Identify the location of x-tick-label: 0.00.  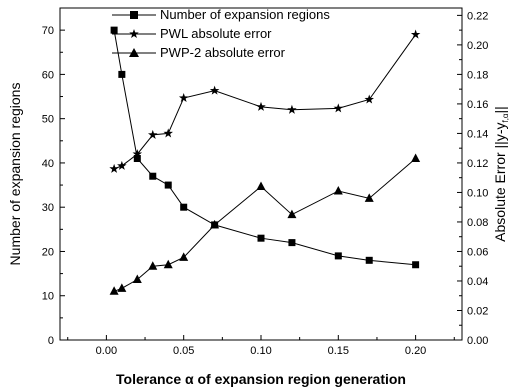
(106, 351).